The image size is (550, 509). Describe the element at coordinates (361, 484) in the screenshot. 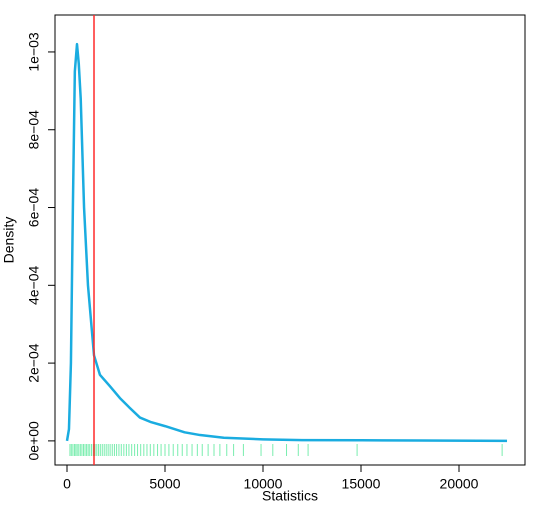

I see `x-tick-label: 15000` at that location.